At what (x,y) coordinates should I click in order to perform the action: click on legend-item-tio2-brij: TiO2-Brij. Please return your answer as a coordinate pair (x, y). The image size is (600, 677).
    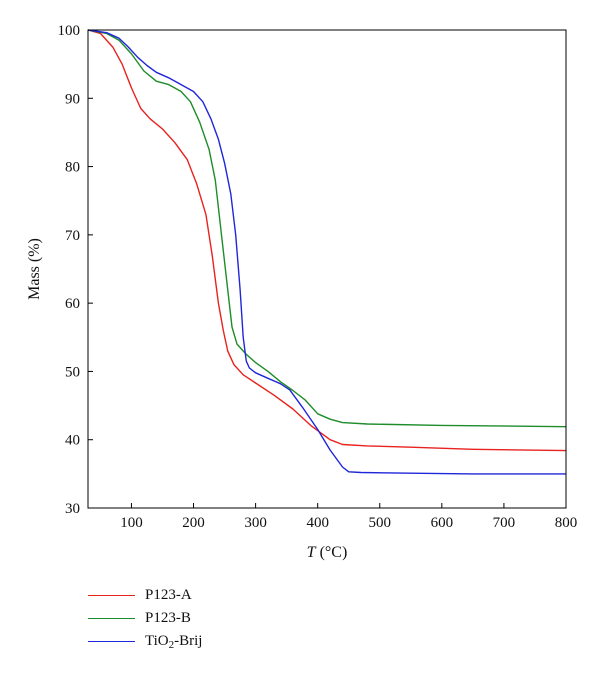
    Looking at the image, I should click on (145, 641).